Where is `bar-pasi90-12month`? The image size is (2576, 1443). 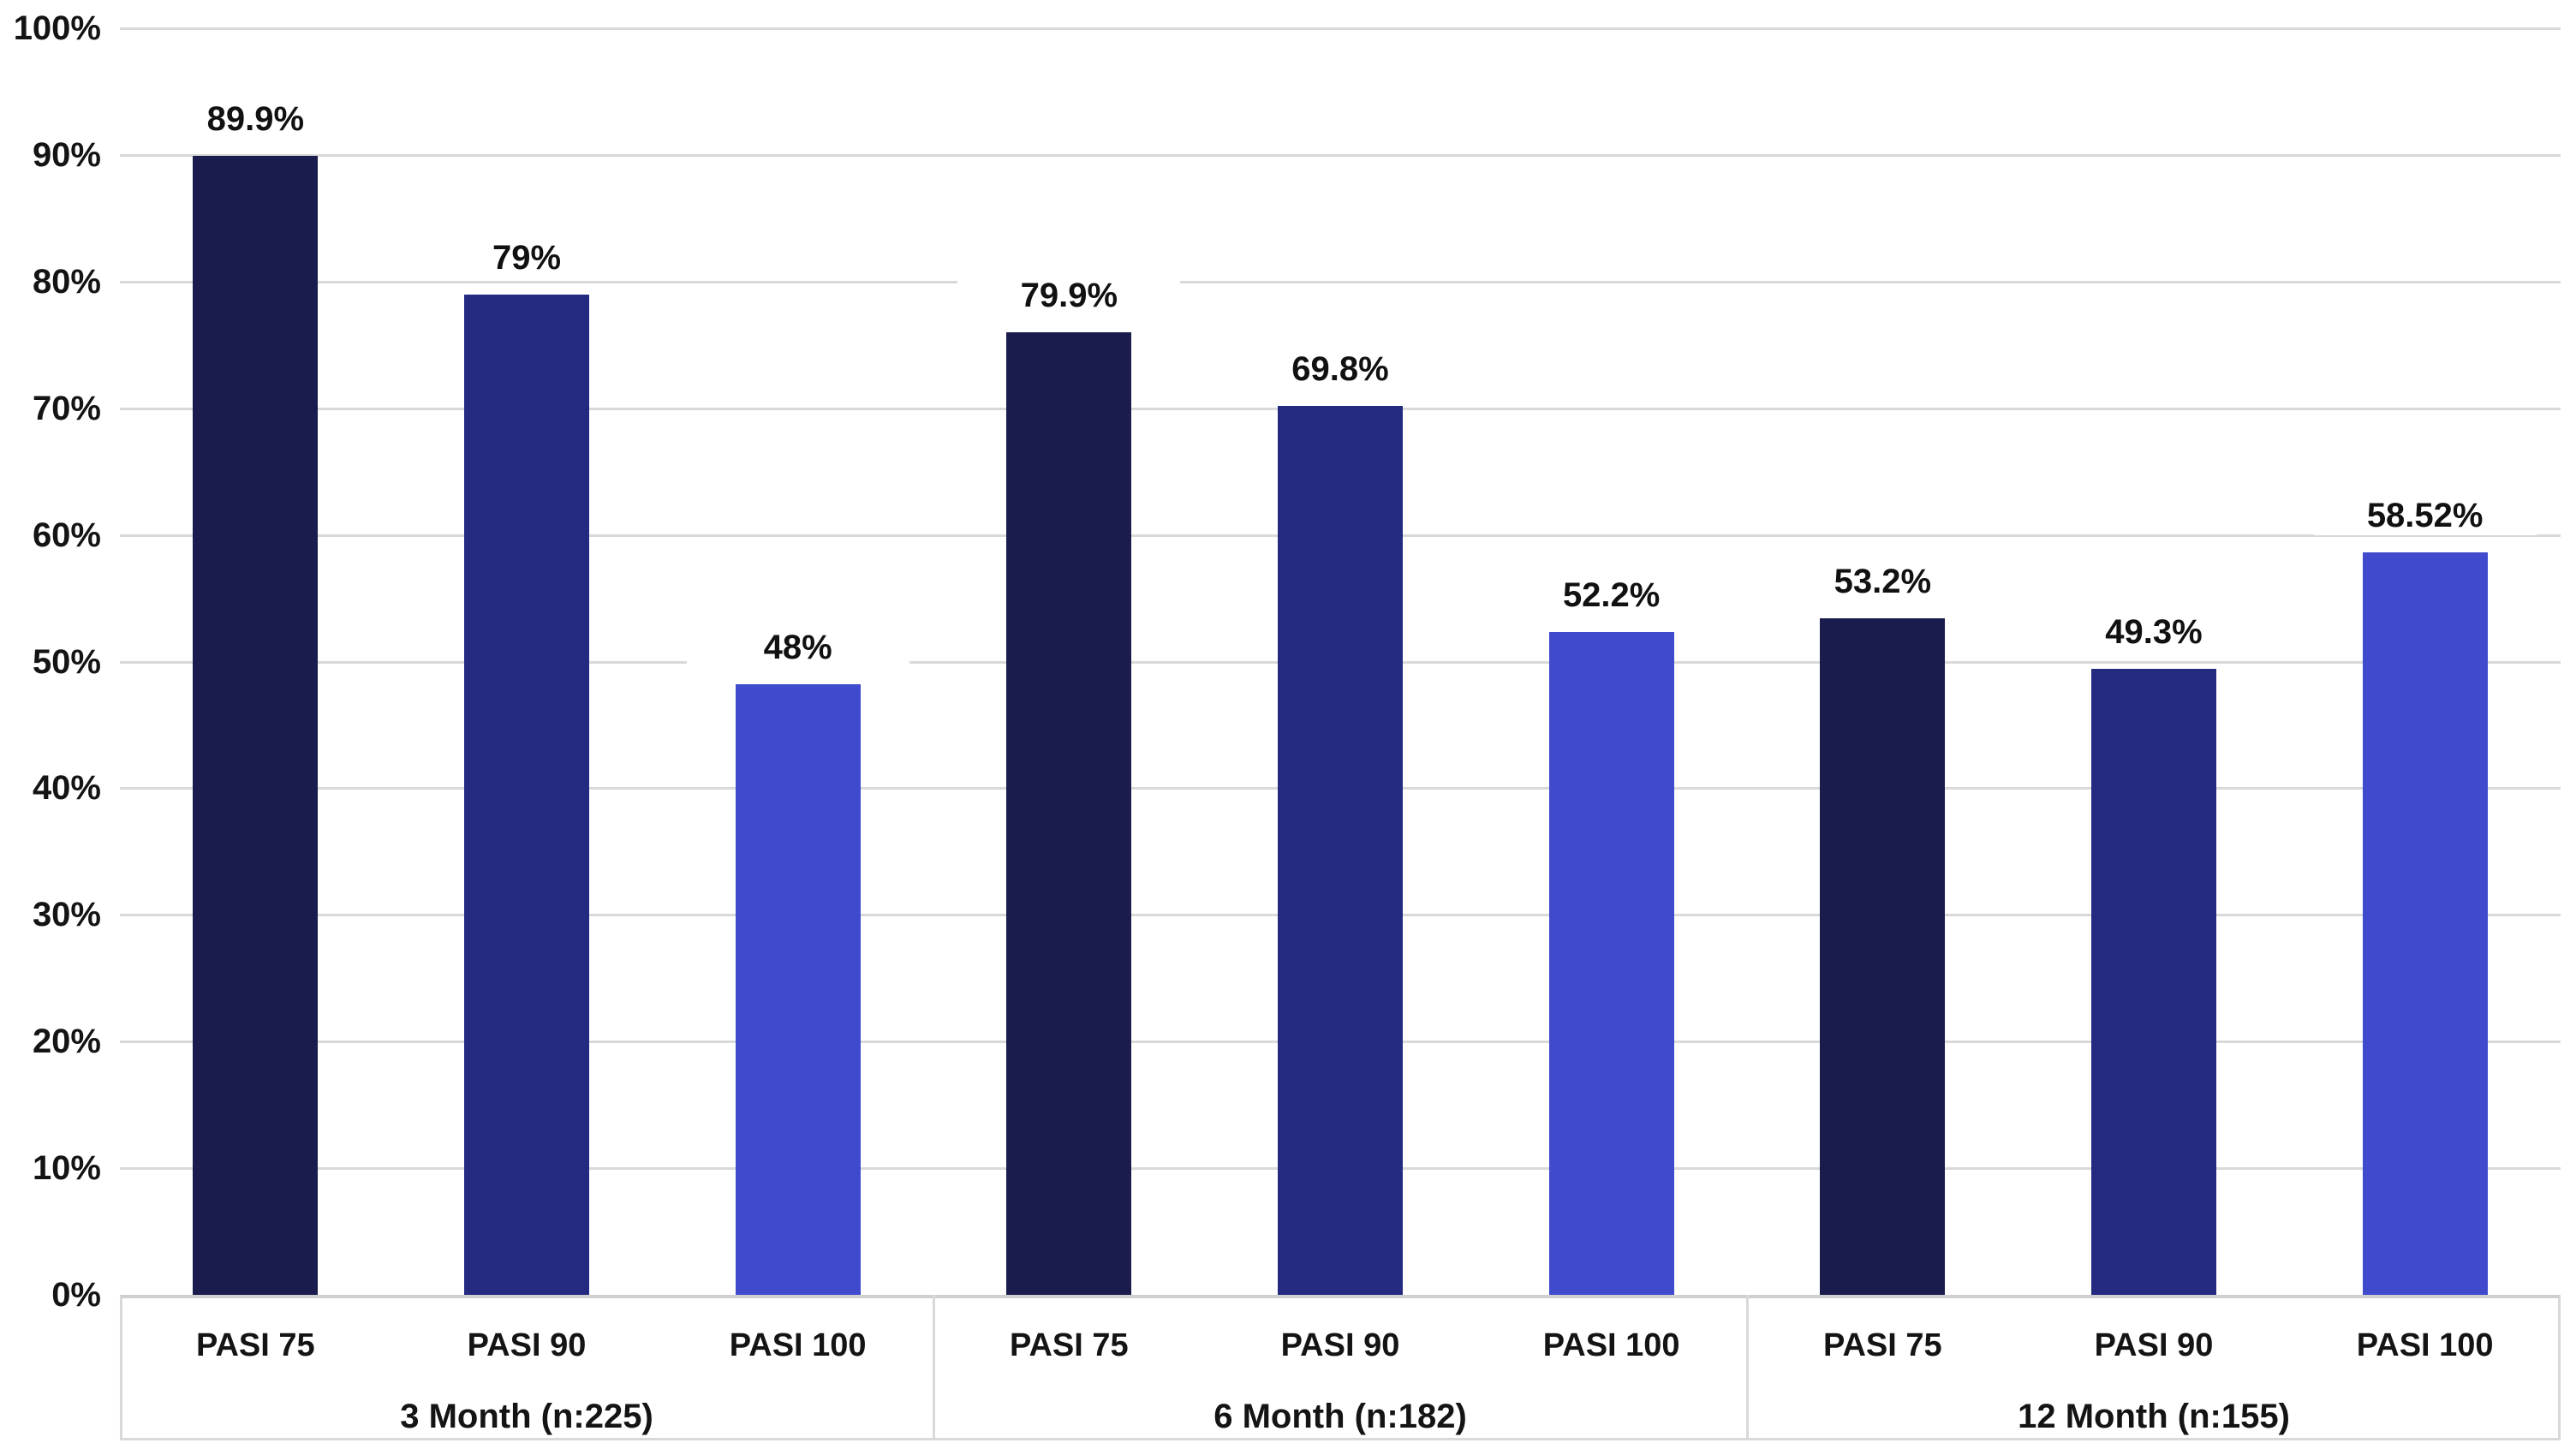 bar-pasi90-12month is located at coordinates (2153, 982).